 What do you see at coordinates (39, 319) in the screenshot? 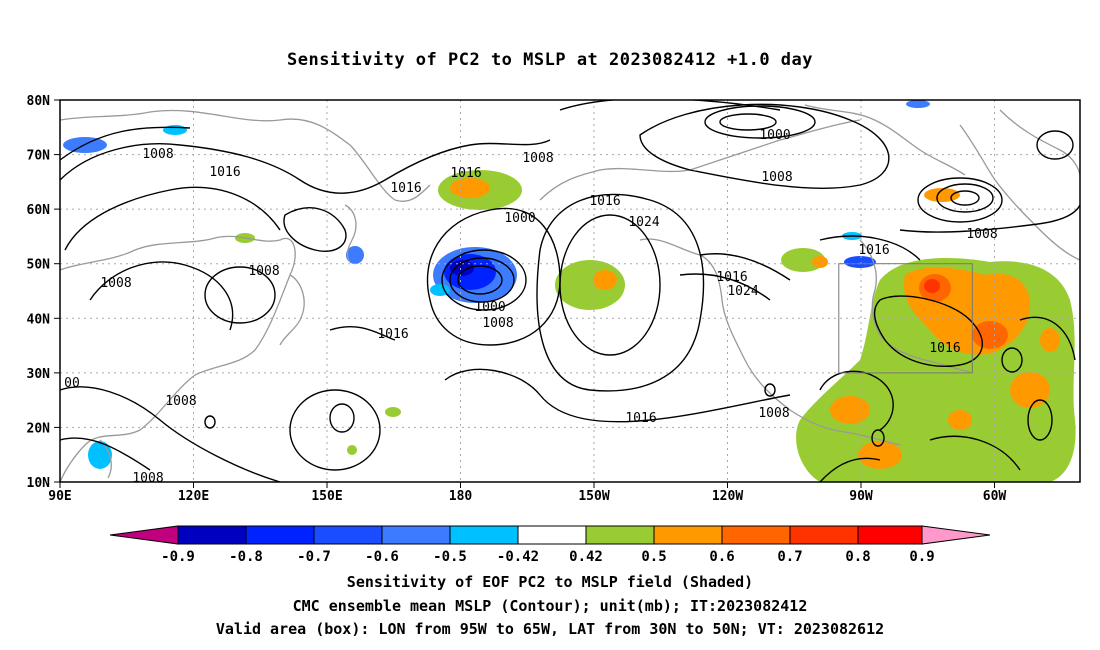
I see `lat-label: 40N` at bounding box center [39, 319].